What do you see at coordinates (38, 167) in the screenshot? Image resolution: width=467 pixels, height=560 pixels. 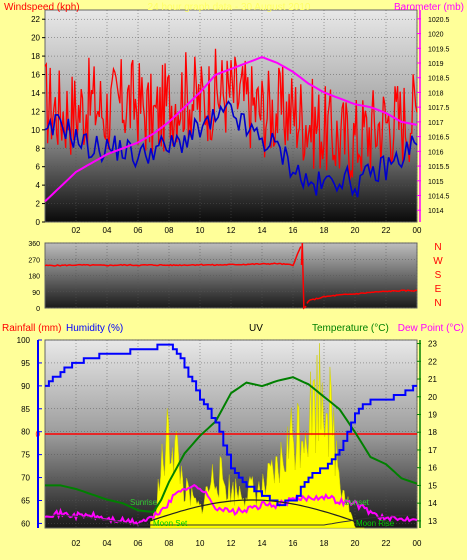 I see `windspeed-tick-label: 6` at bounding box center [38, 167].